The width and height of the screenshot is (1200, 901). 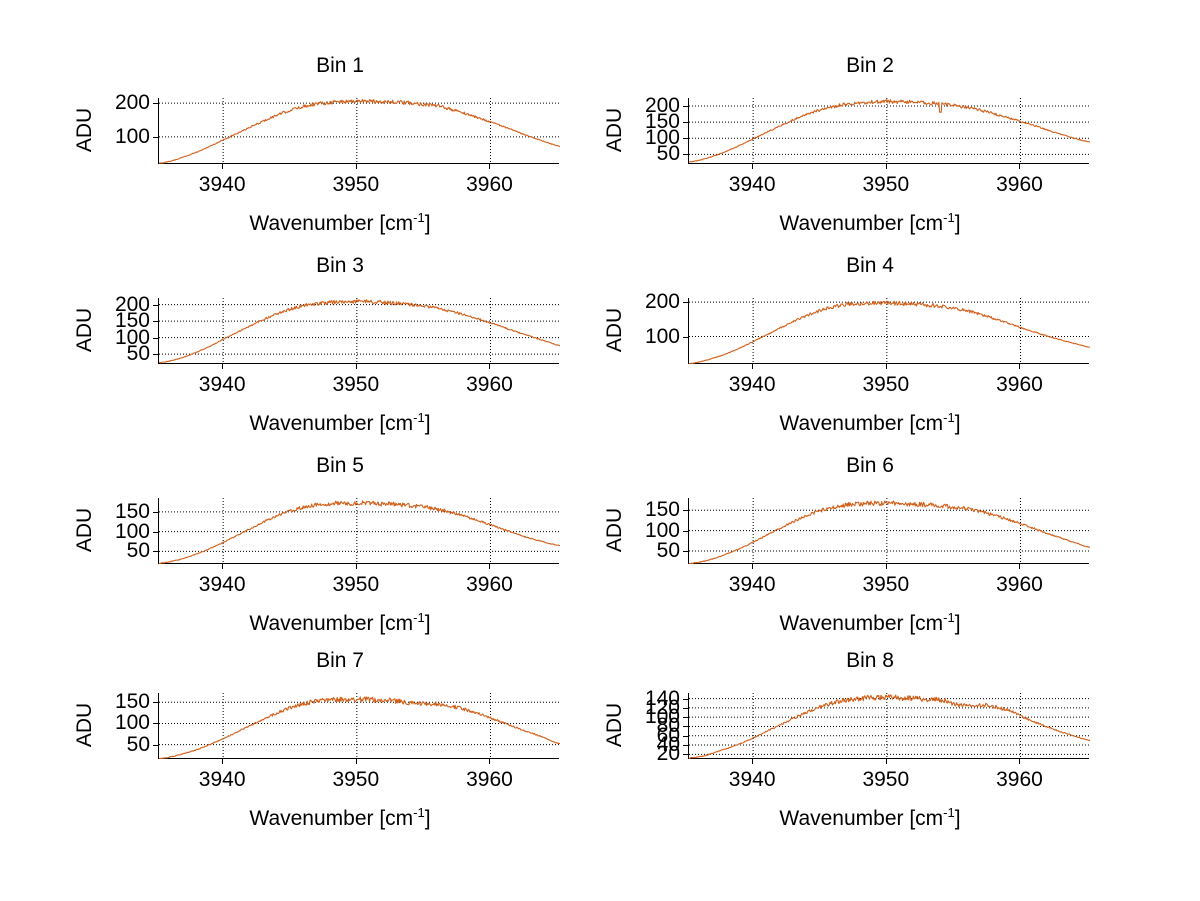 What do you see at coordinates (340, 65) in the screenshot?
I see `panel-title: Bin 1` at bounding box center [340, 65].